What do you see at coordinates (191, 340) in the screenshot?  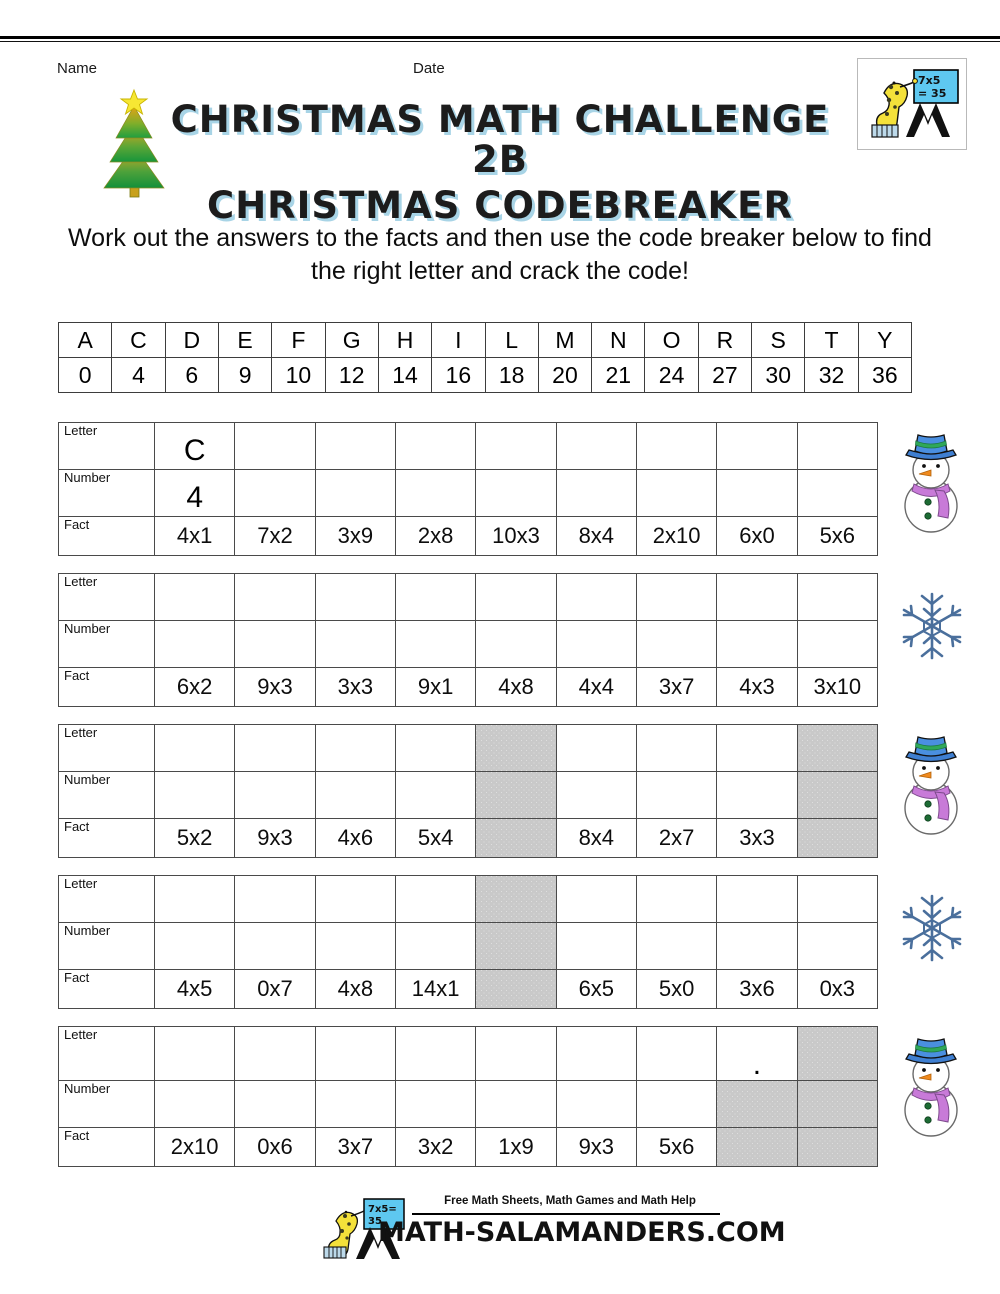 I see `code-key-letter: D` at bounding box center [191, 340].